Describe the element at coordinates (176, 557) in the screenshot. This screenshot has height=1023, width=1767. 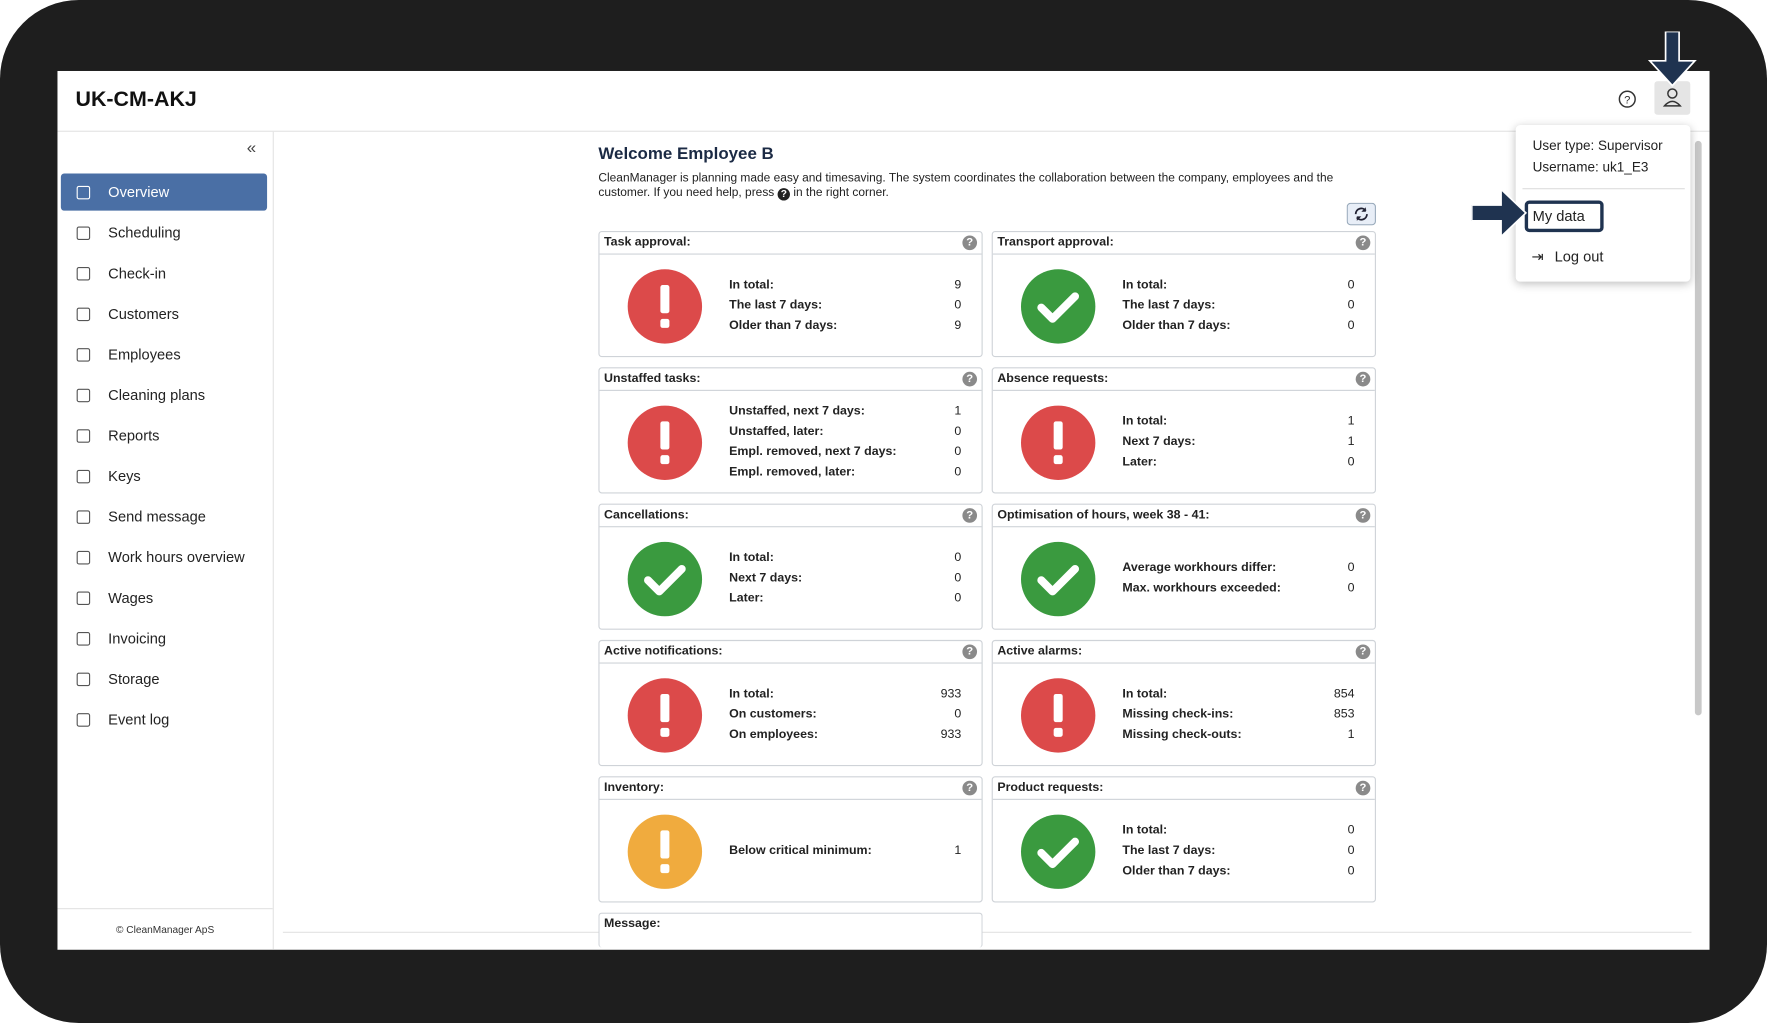
I see `nav-label: Work hours overview` at that location.